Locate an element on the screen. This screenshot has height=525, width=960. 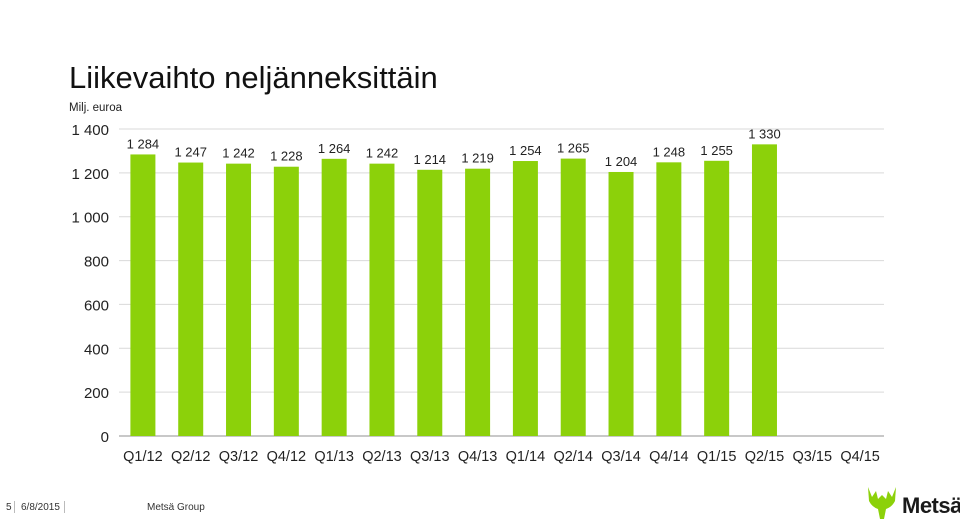
metsa-logo: Metsä is located at coordinates (911, 503).